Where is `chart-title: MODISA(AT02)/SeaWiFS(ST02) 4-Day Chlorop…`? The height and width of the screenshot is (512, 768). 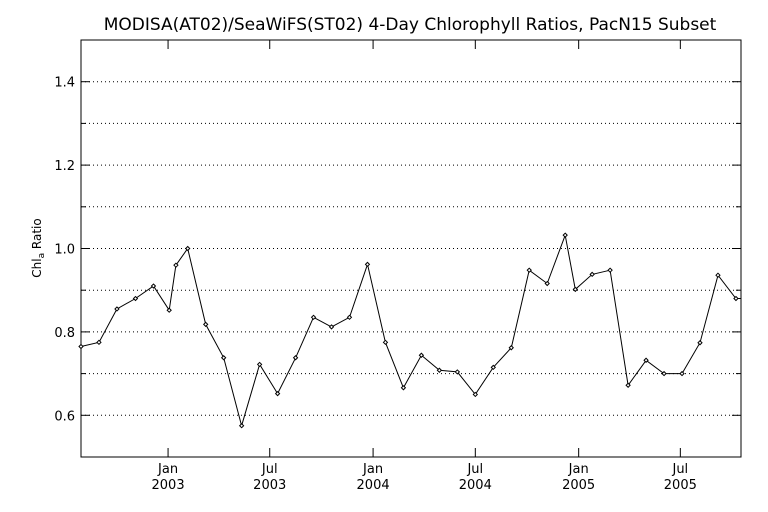 chart-title: MODISA(AT02)/SeaWiFS(ST02) 4-Day Chlorop… is located at coordinates (410, 25).